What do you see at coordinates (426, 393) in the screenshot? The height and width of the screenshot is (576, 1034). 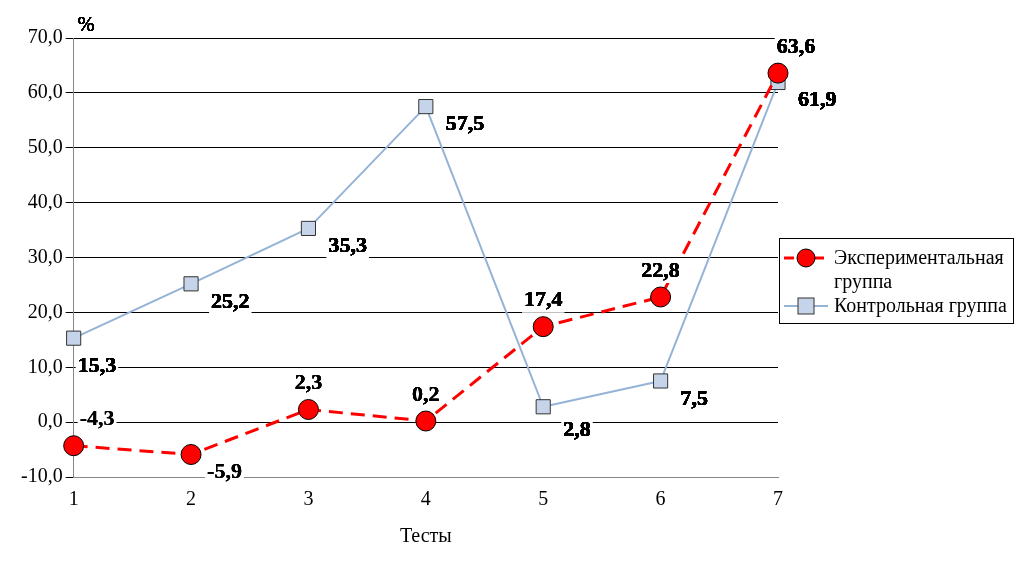 I see `data-label: 0,2` at bounding box center [426, 393].